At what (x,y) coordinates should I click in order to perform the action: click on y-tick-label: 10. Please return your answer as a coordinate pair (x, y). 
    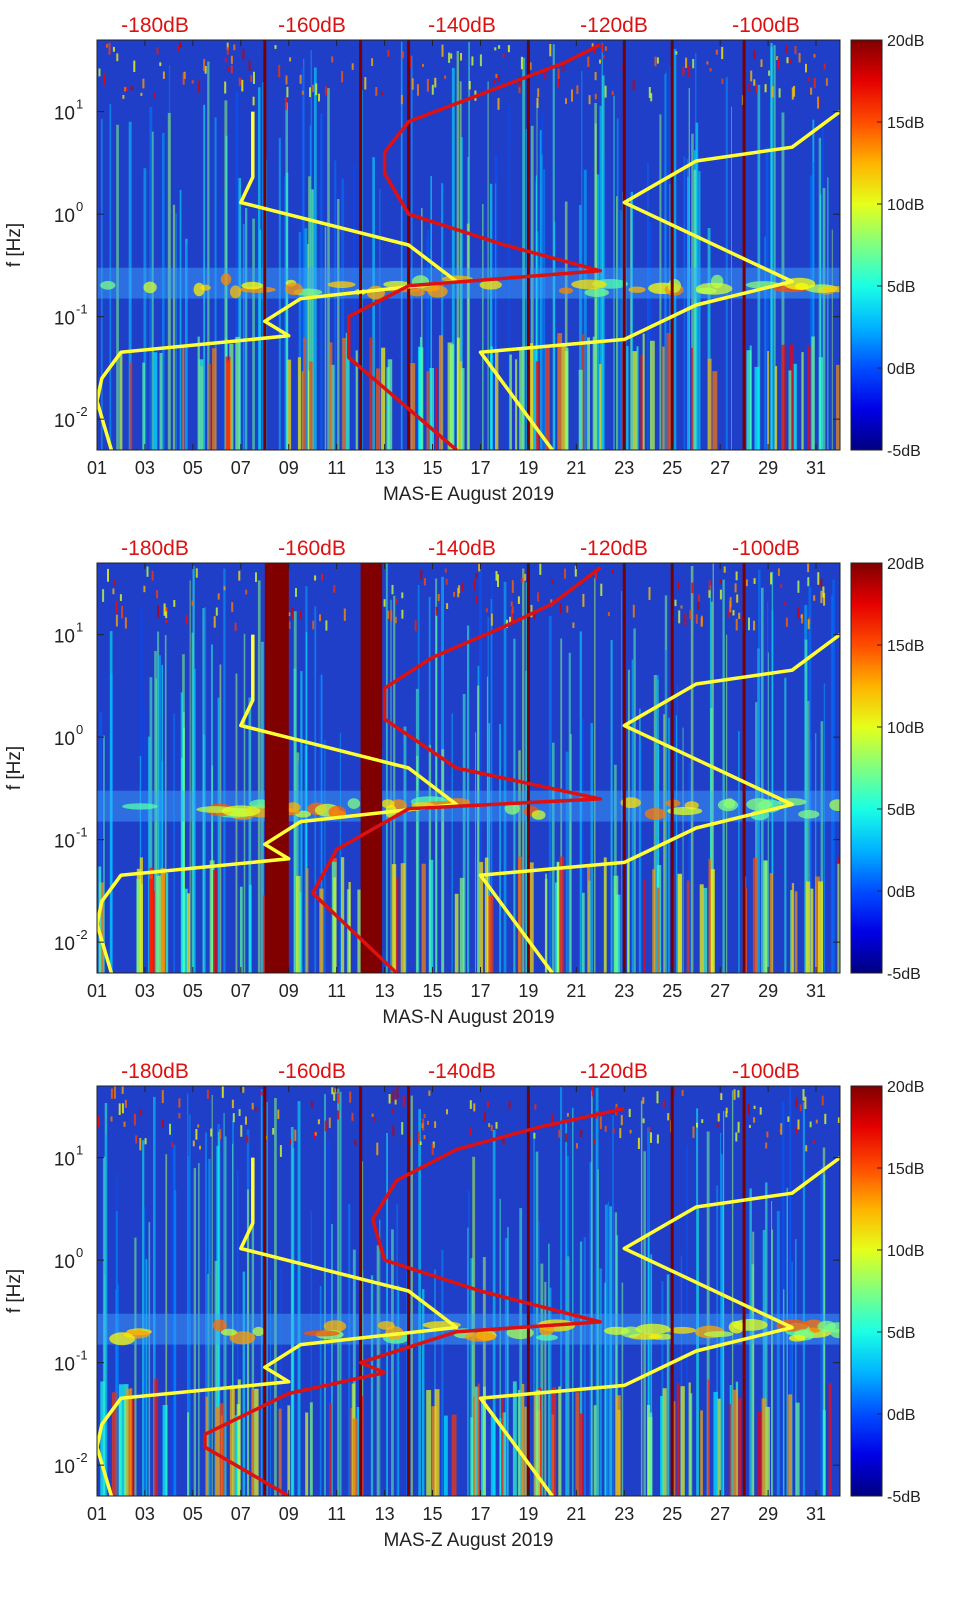
    Looking at the image, I should click on (64, 1160).